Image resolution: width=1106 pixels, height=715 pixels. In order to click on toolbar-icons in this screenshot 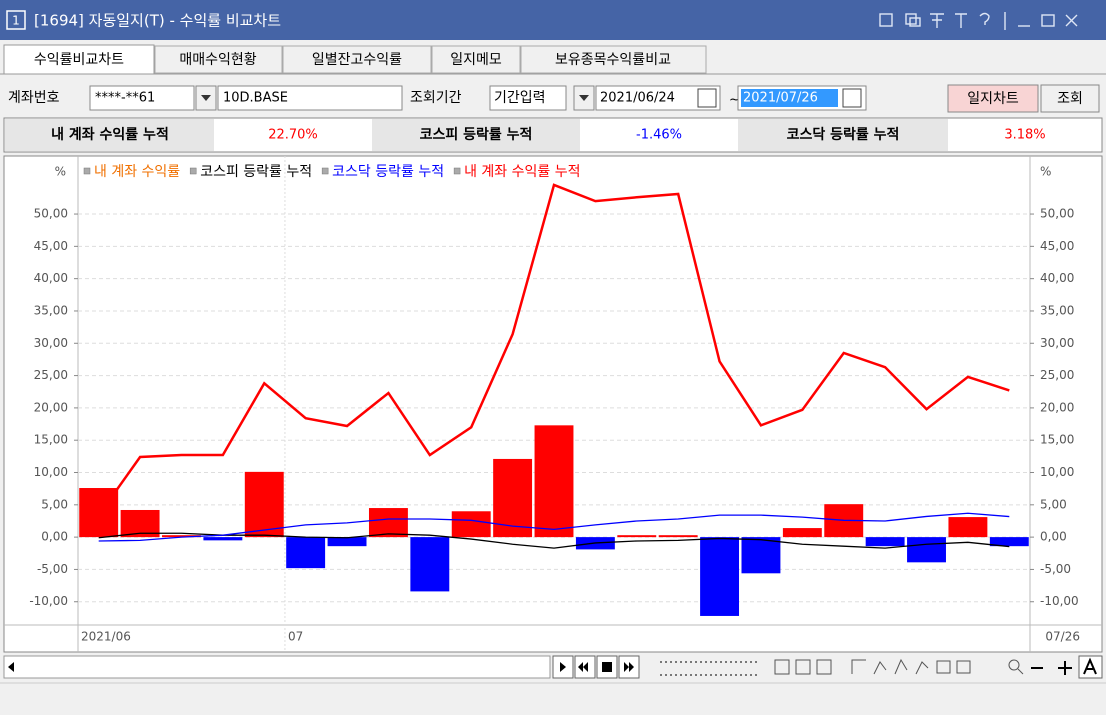, I will do `click(923, 666)`.